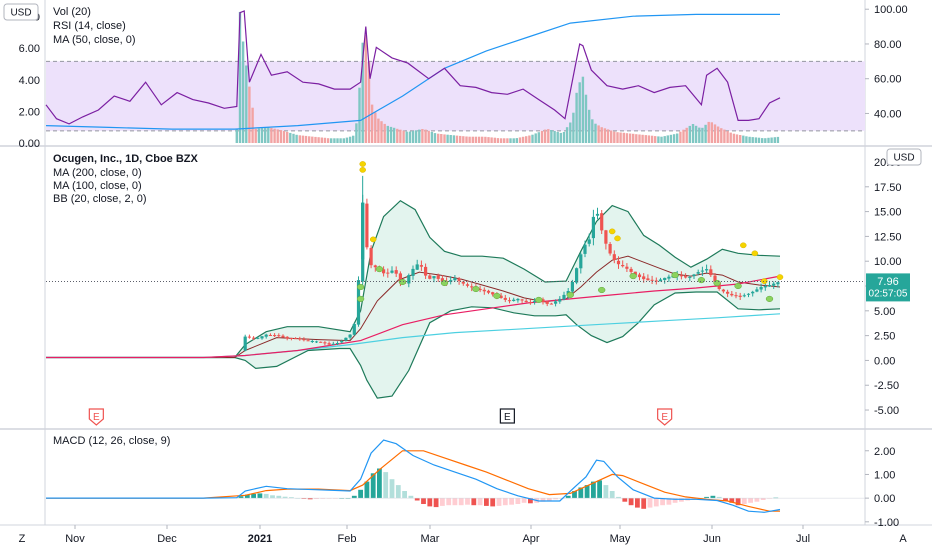  Describe the element at coordinates (413, 476) in the screenshot. I see `macd-line` at that location.